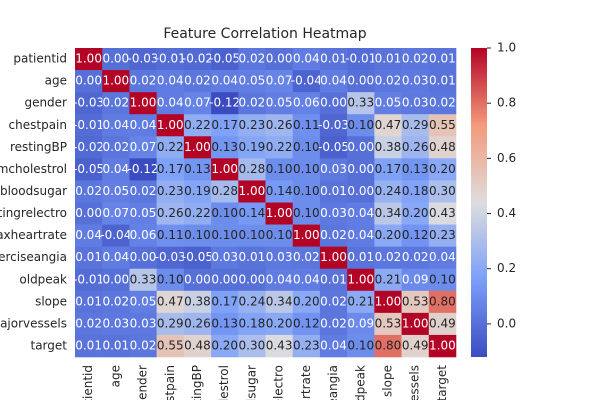 This screenshot has width=600, height=400. What do you see at coordinates (279, 191) in the screenshot?
I see `cell-label: 0.14` at bounding box center [279, 191].